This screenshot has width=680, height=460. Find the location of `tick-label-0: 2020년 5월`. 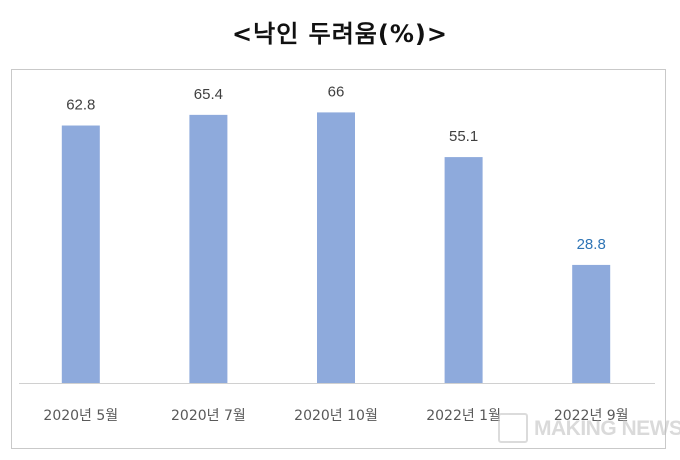

tick-label-0: 2020년 5월 is located at coordinates (80, 416).